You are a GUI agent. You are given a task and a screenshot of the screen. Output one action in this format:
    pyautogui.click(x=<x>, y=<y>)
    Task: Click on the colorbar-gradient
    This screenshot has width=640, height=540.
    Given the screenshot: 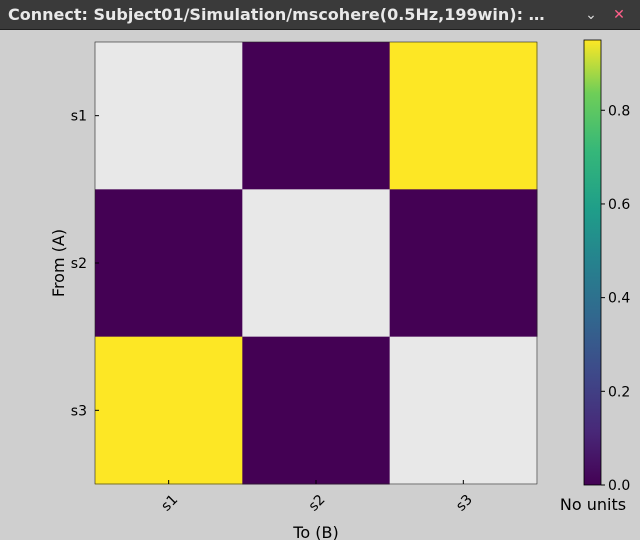 What is the action you would take?
    pyautogui.click(x=592, y=262)
    